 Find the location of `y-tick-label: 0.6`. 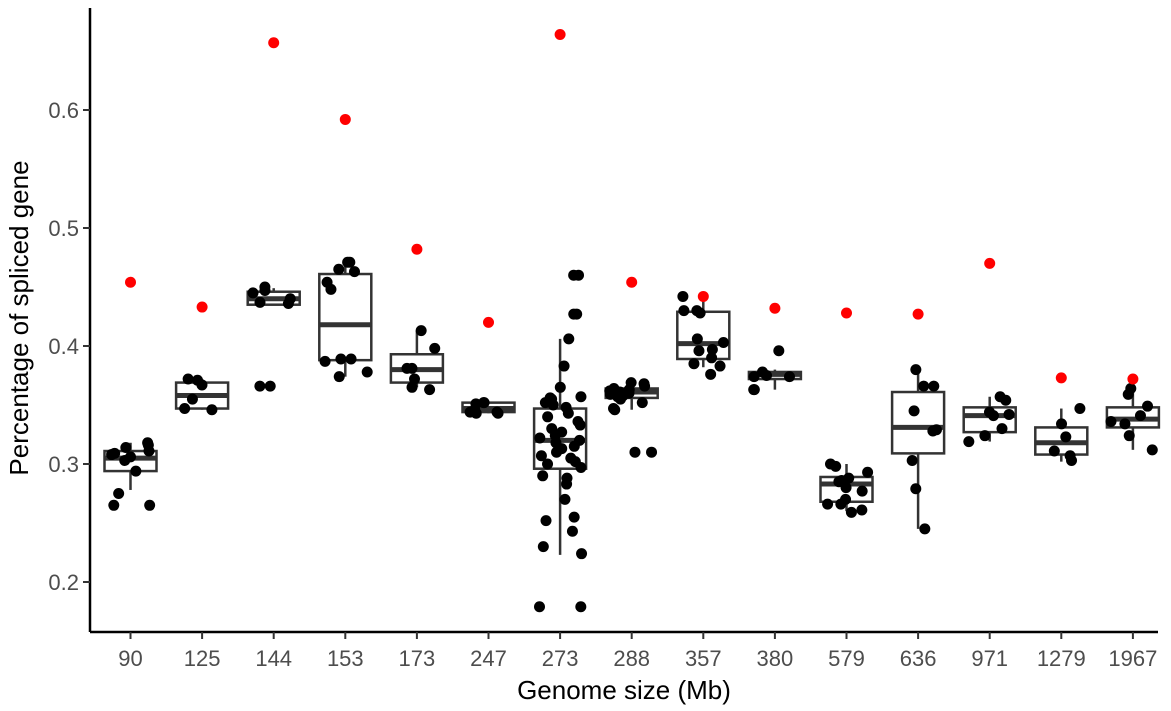

y-tick-label: 0.6 is located at coordinates (63, 110).